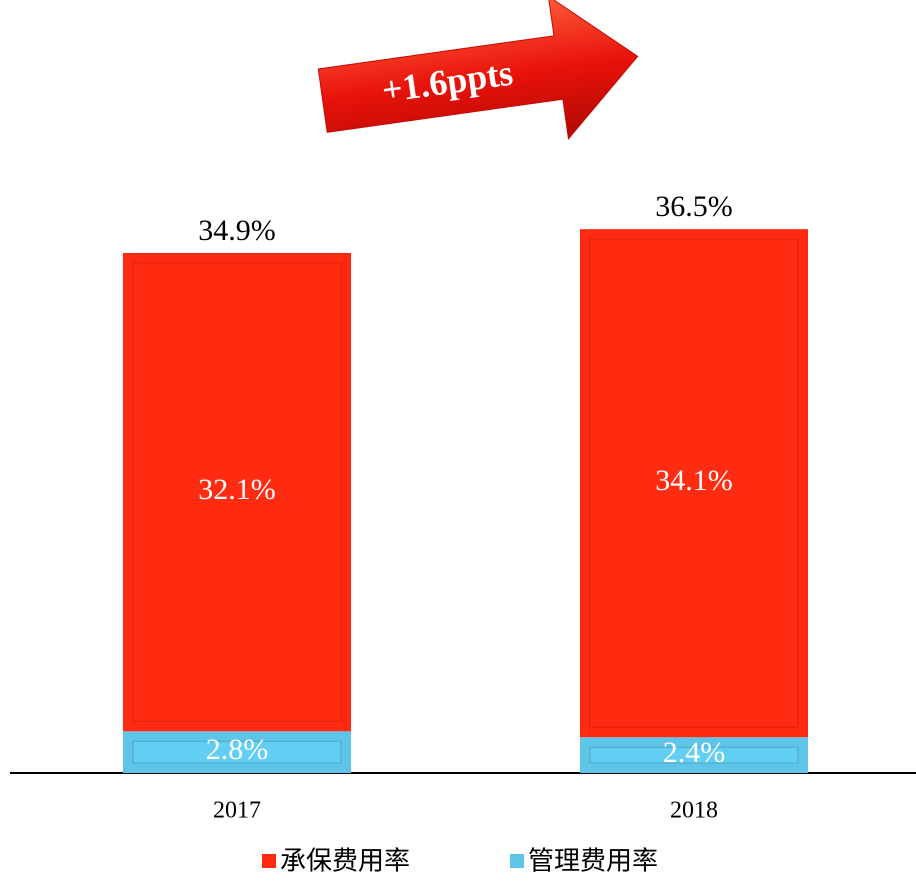  What do you see at coordinates (694, 811) in the screenshot?
I see `x-tick-label: 2018` at bounding box center [694, 811].